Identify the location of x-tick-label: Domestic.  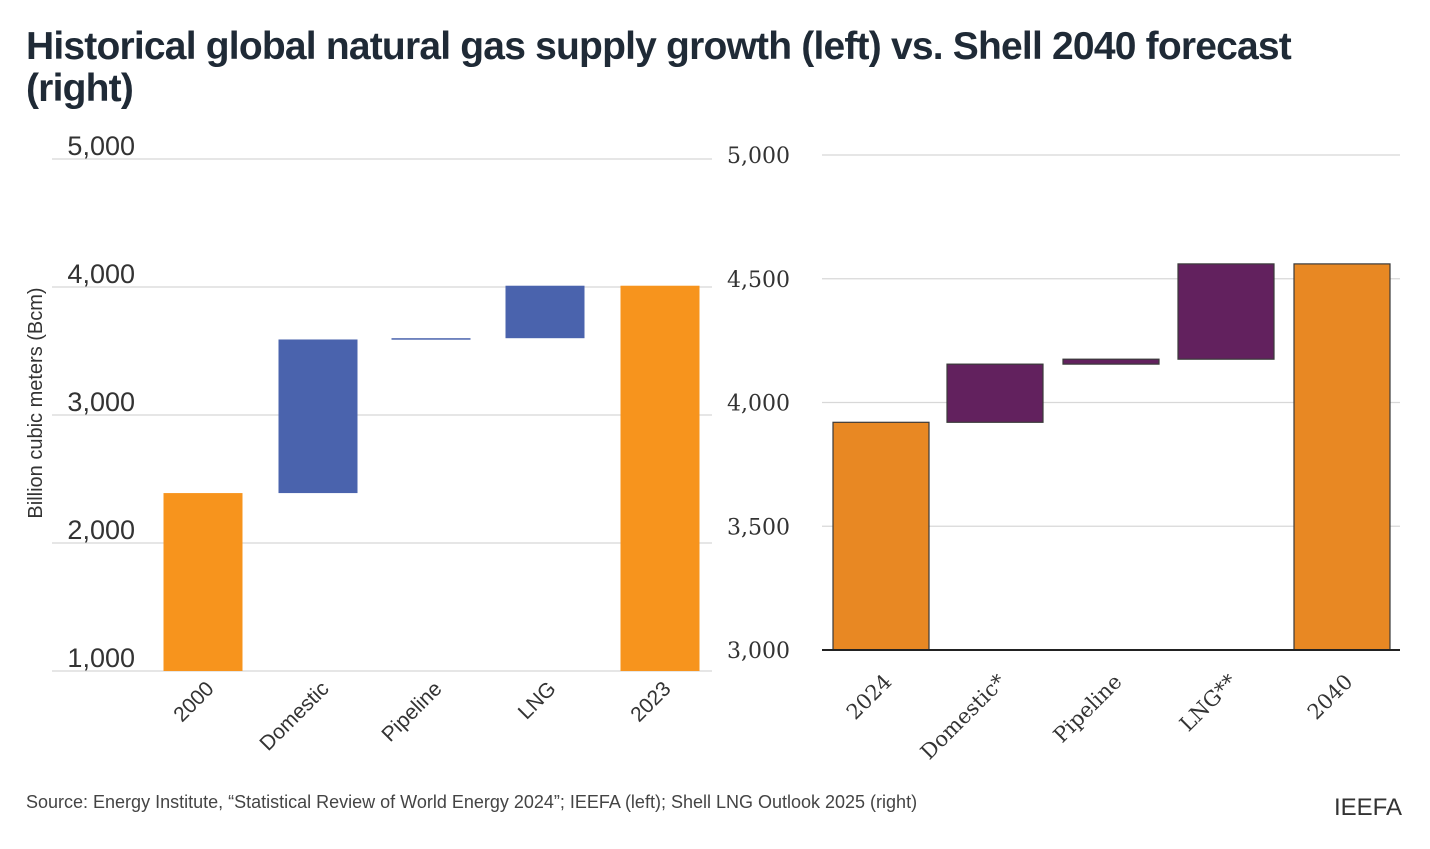
(294, 716).